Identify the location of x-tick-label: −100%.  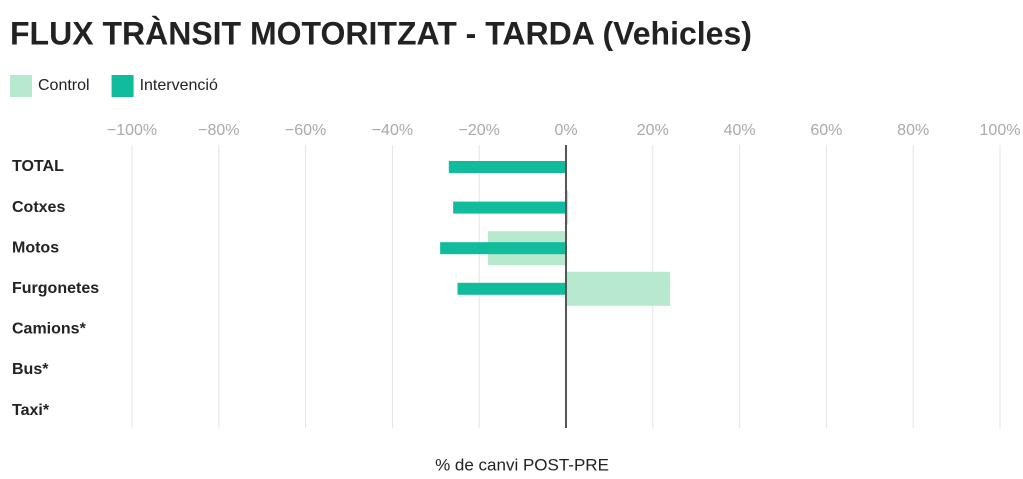
(132, 130).